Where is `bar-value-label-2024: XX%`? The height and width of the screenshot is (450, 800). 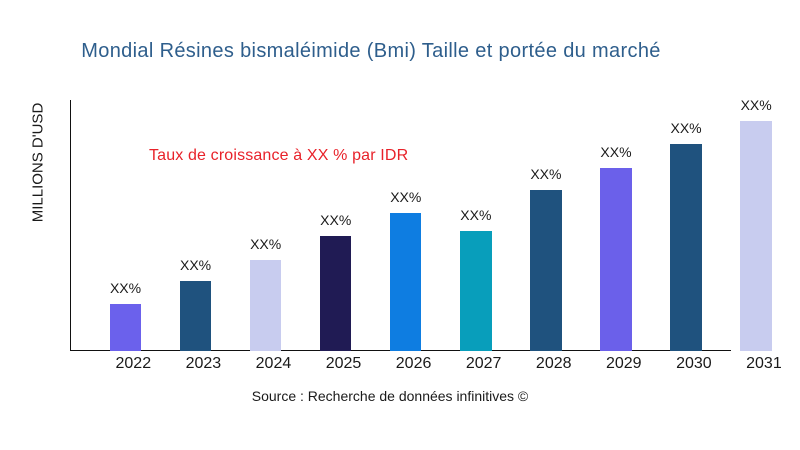
bar-value-label-2024: XX% is located at coordinates (266, 243).